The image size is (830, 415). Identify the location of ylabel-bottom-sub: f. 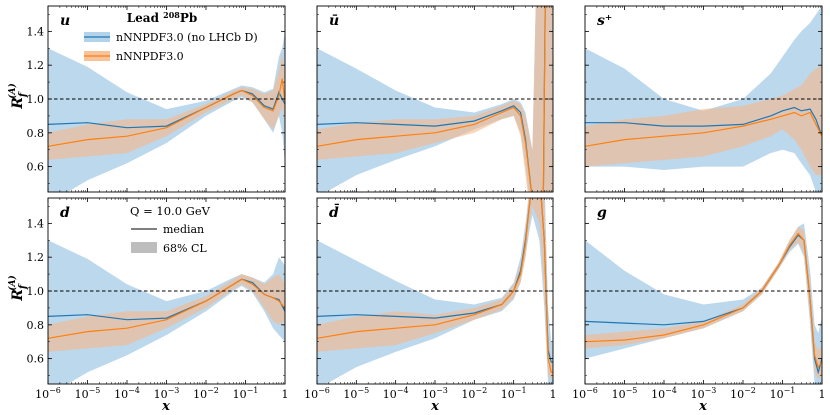
(23, 286).